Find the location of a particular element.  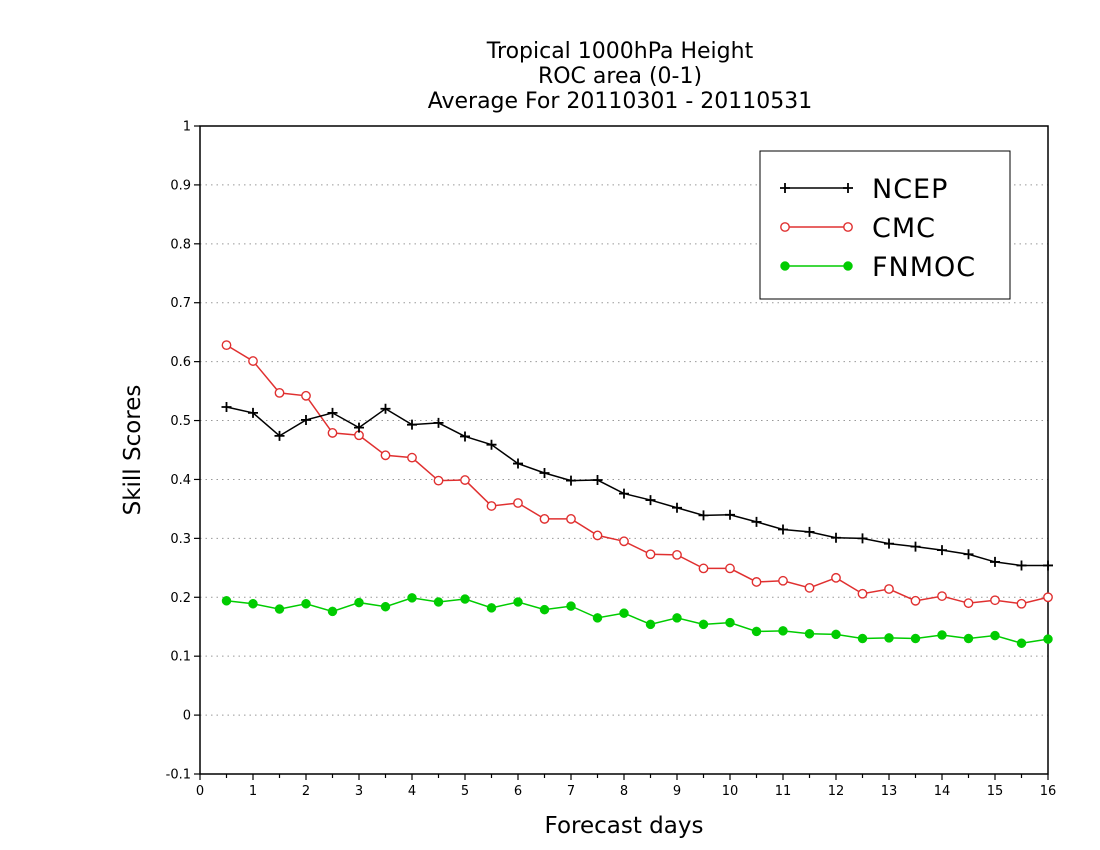

x-axis: 0 1 2 3 4 5 6 7 8 9 10 11 12 13 14 15 16 is located at coordinates (626, 786).